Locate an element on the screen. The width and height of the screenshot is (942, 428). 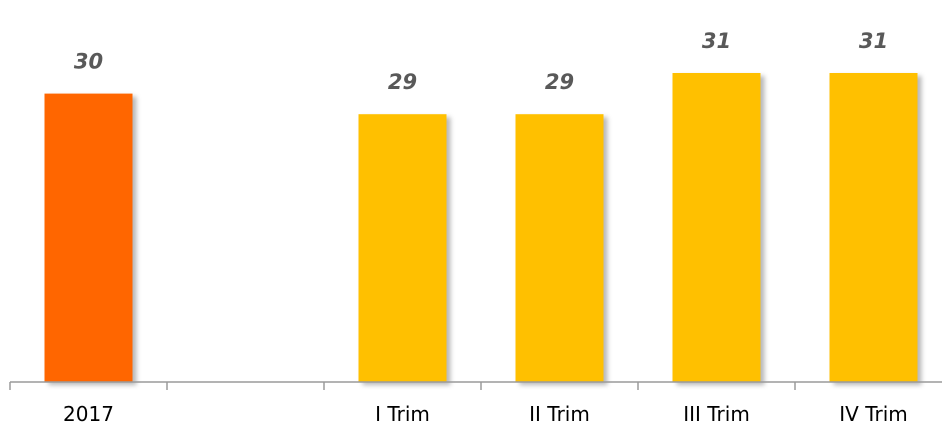
bar-iii-trim is located at coordinates (716, 227).